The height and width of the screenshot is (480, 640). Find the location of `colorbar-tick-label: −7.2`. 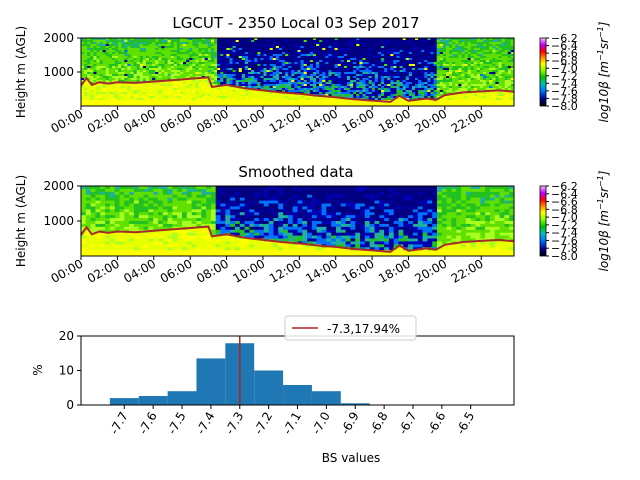

colorbar-tick-label: −7.2 is located at coordinates (564, 76).